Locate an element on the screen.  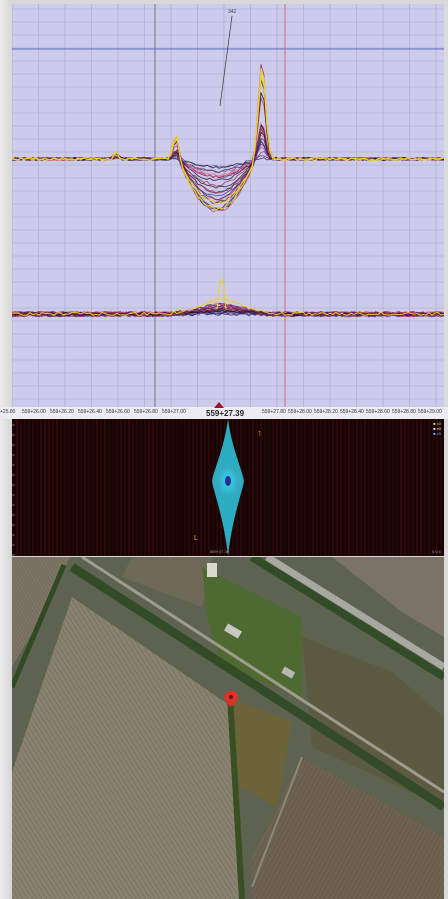
axis-tick: 559+26.60 is located at coordinates (118, 412).